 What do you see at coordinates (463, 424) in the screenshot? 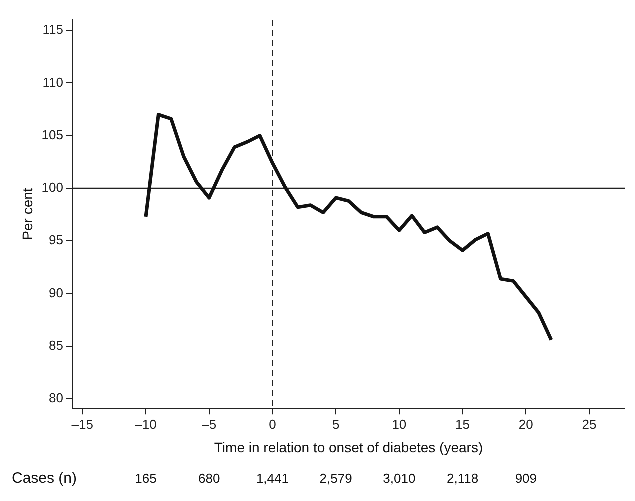
I see `x-tick-label: 15` at bounding box center [463, 424].